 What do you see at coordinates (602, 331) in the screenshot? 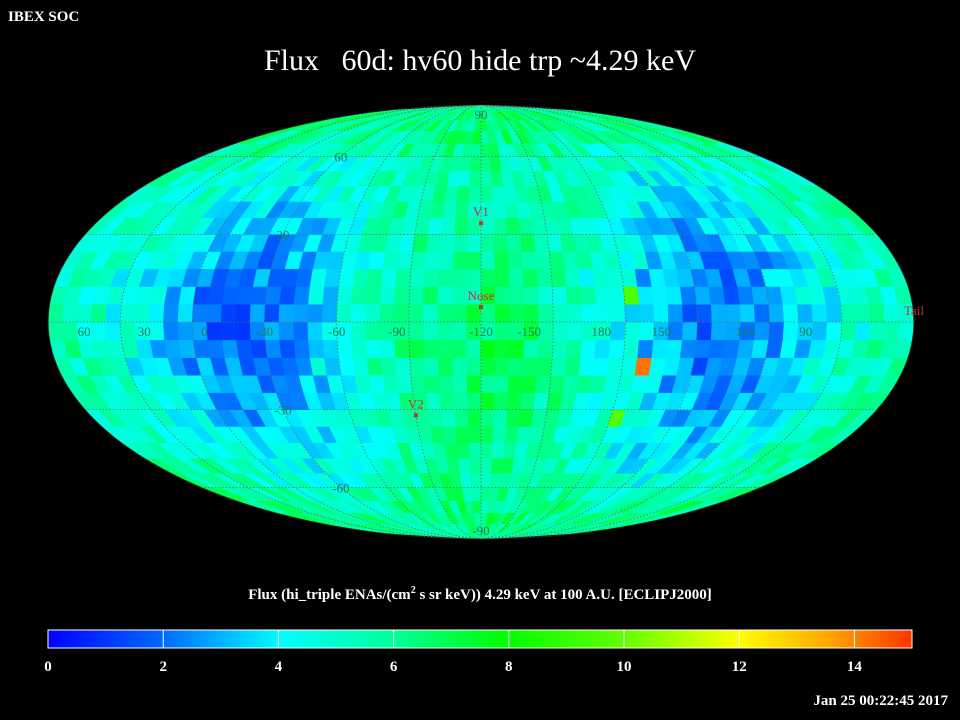
I see `longitude-label: 180` at bounding box center [602, 331].